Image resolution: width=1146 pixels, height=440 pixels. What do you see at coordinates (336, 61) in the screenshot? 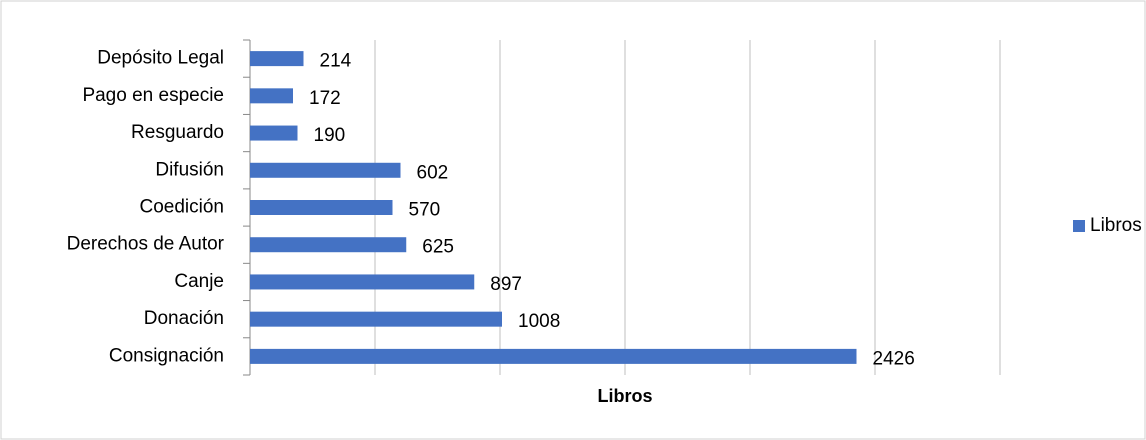
I see `data-label: 214` at bounding box center [336, 61].